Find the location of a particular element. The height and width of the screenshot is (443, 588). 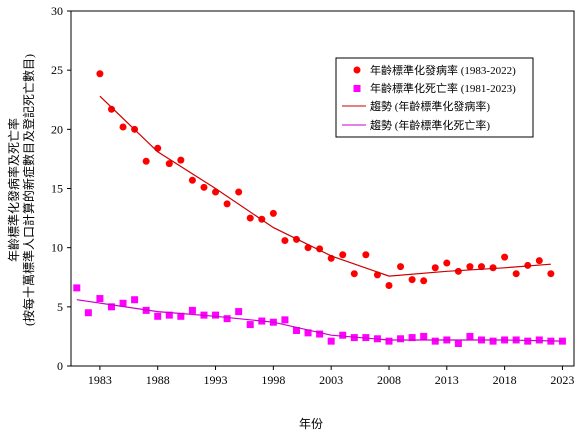

x-tick-label: 2003 is located at coordinates (331, 380).